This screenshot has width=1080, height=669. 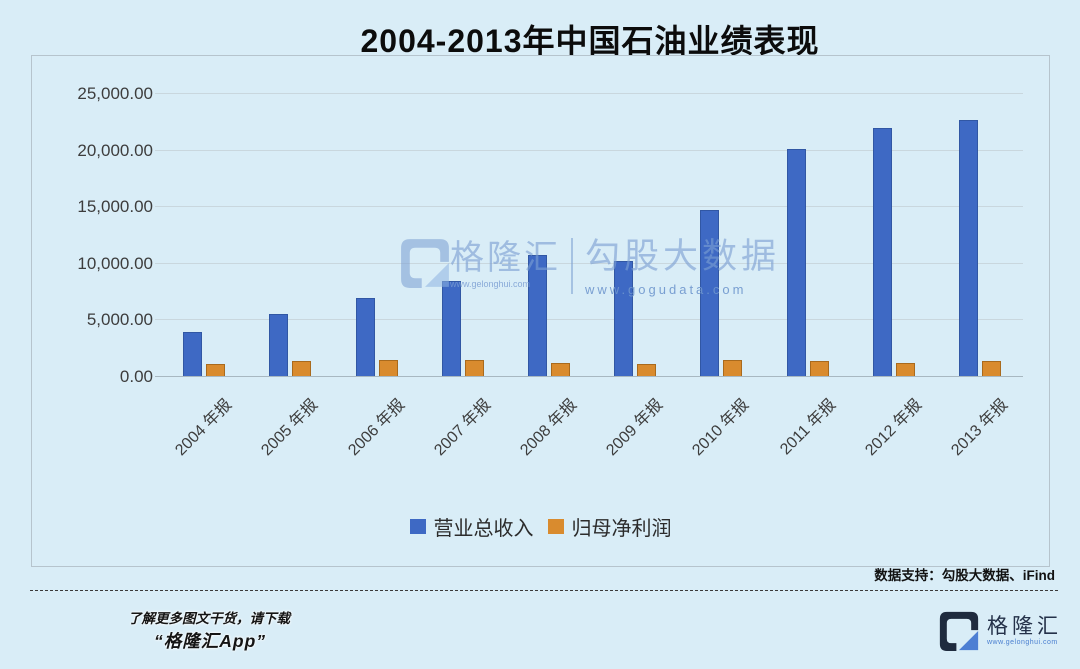 What do you see at coordinates (193, 354) in the screenshot?
I see `revenue-bar-2004` at bounding box center [193, 354].